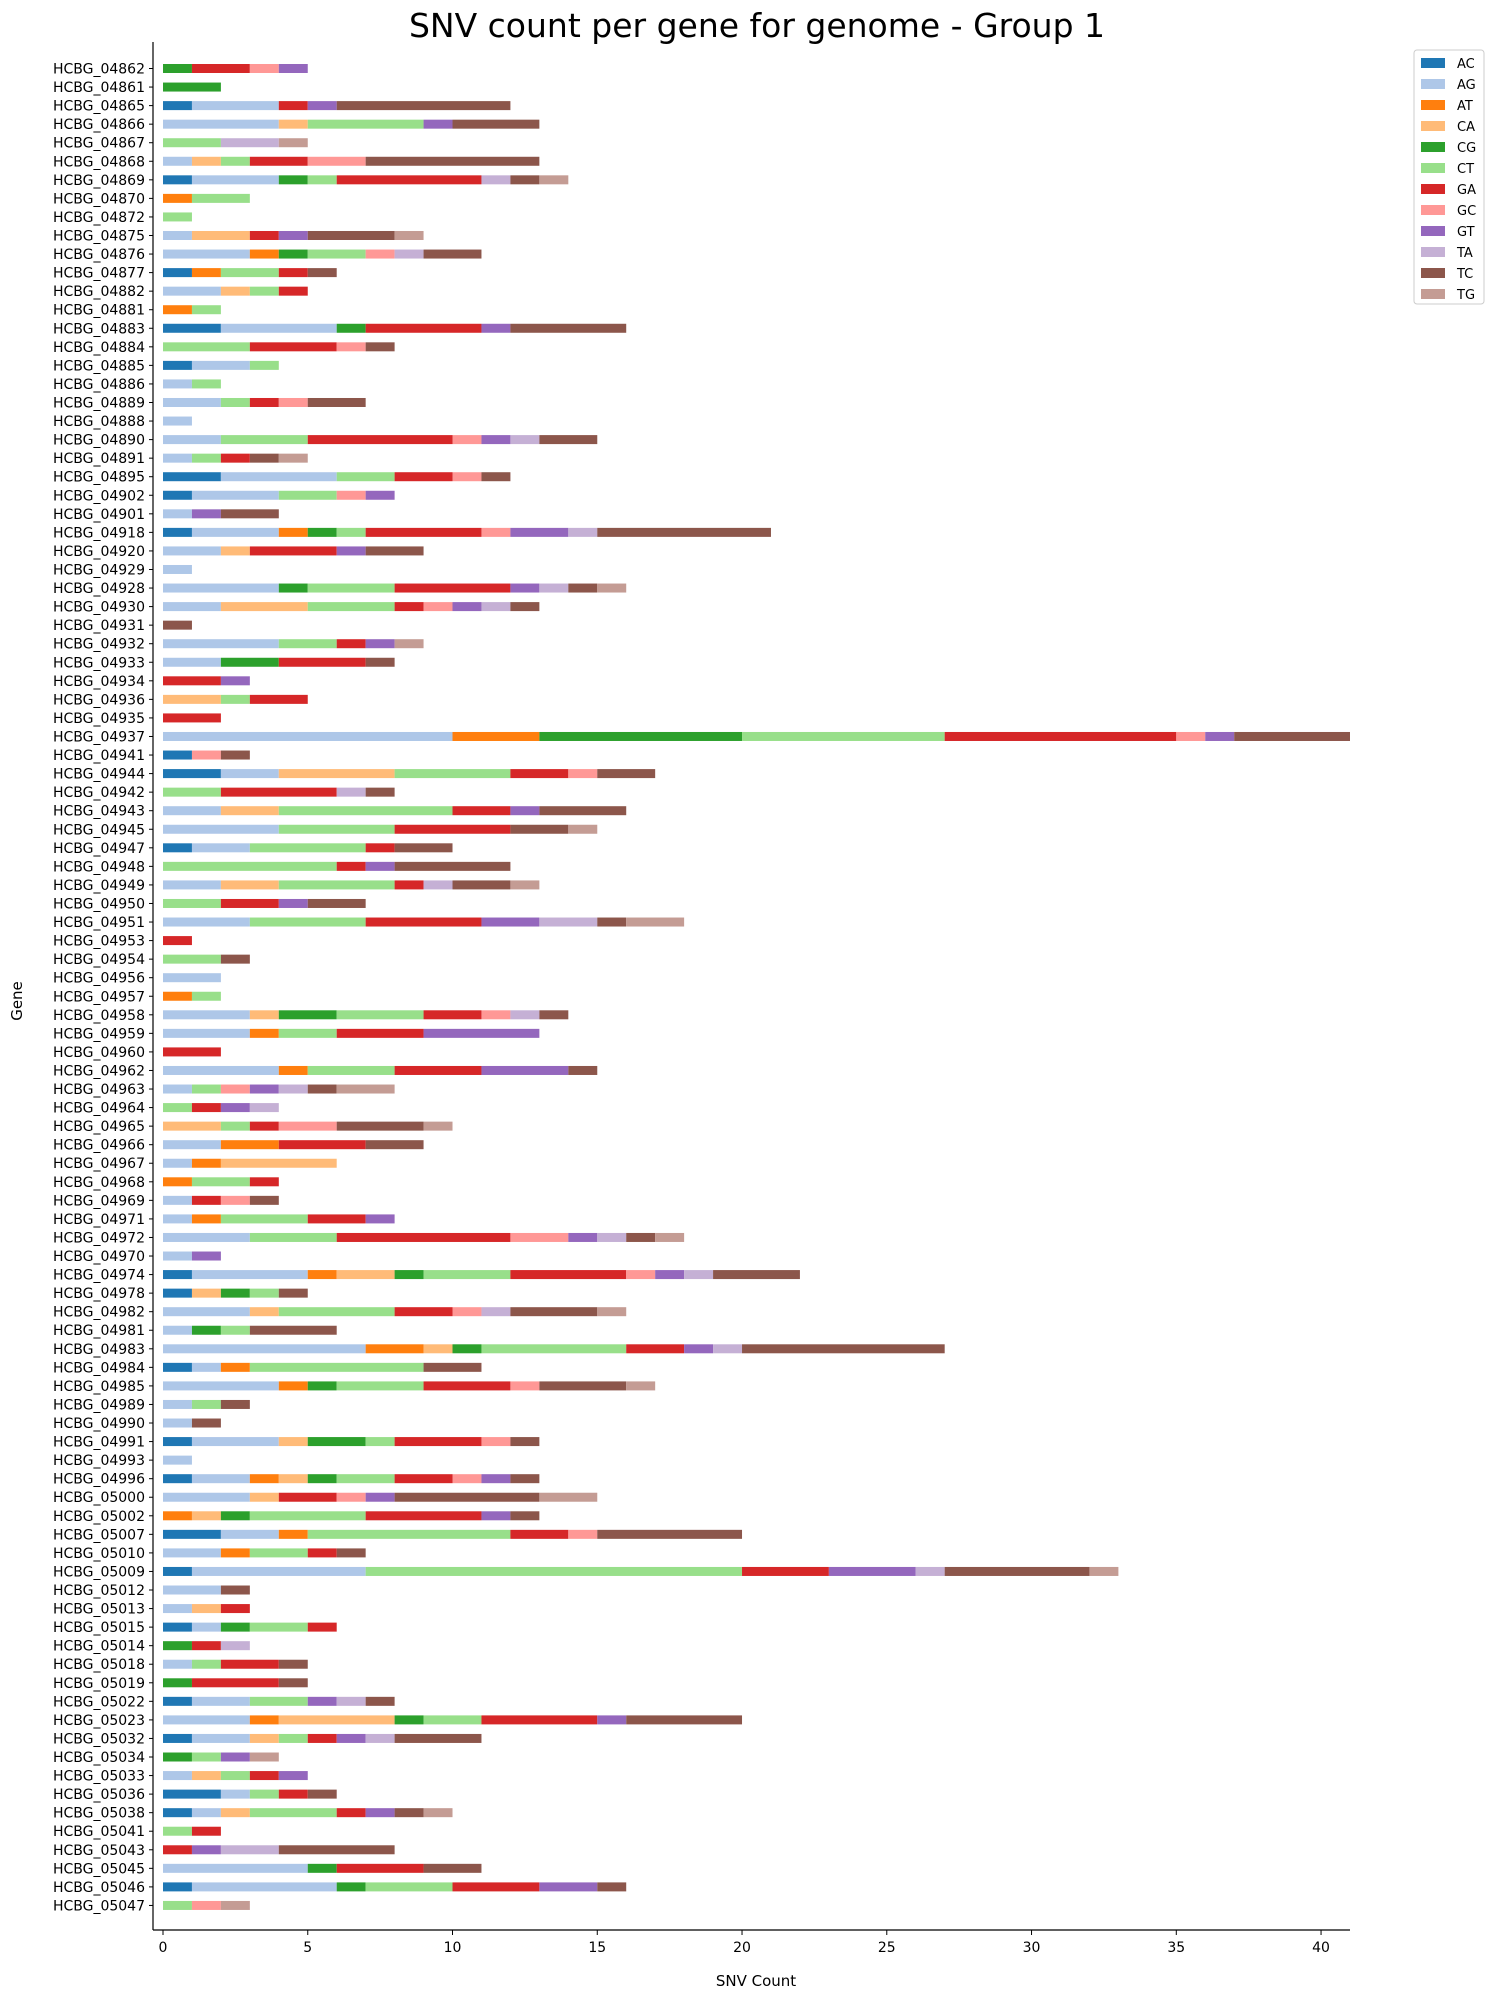 This screenshot has height=1992, width=1493. I want to click on bar-segment-HCBG_05009-TG, so click(1104, 1571).